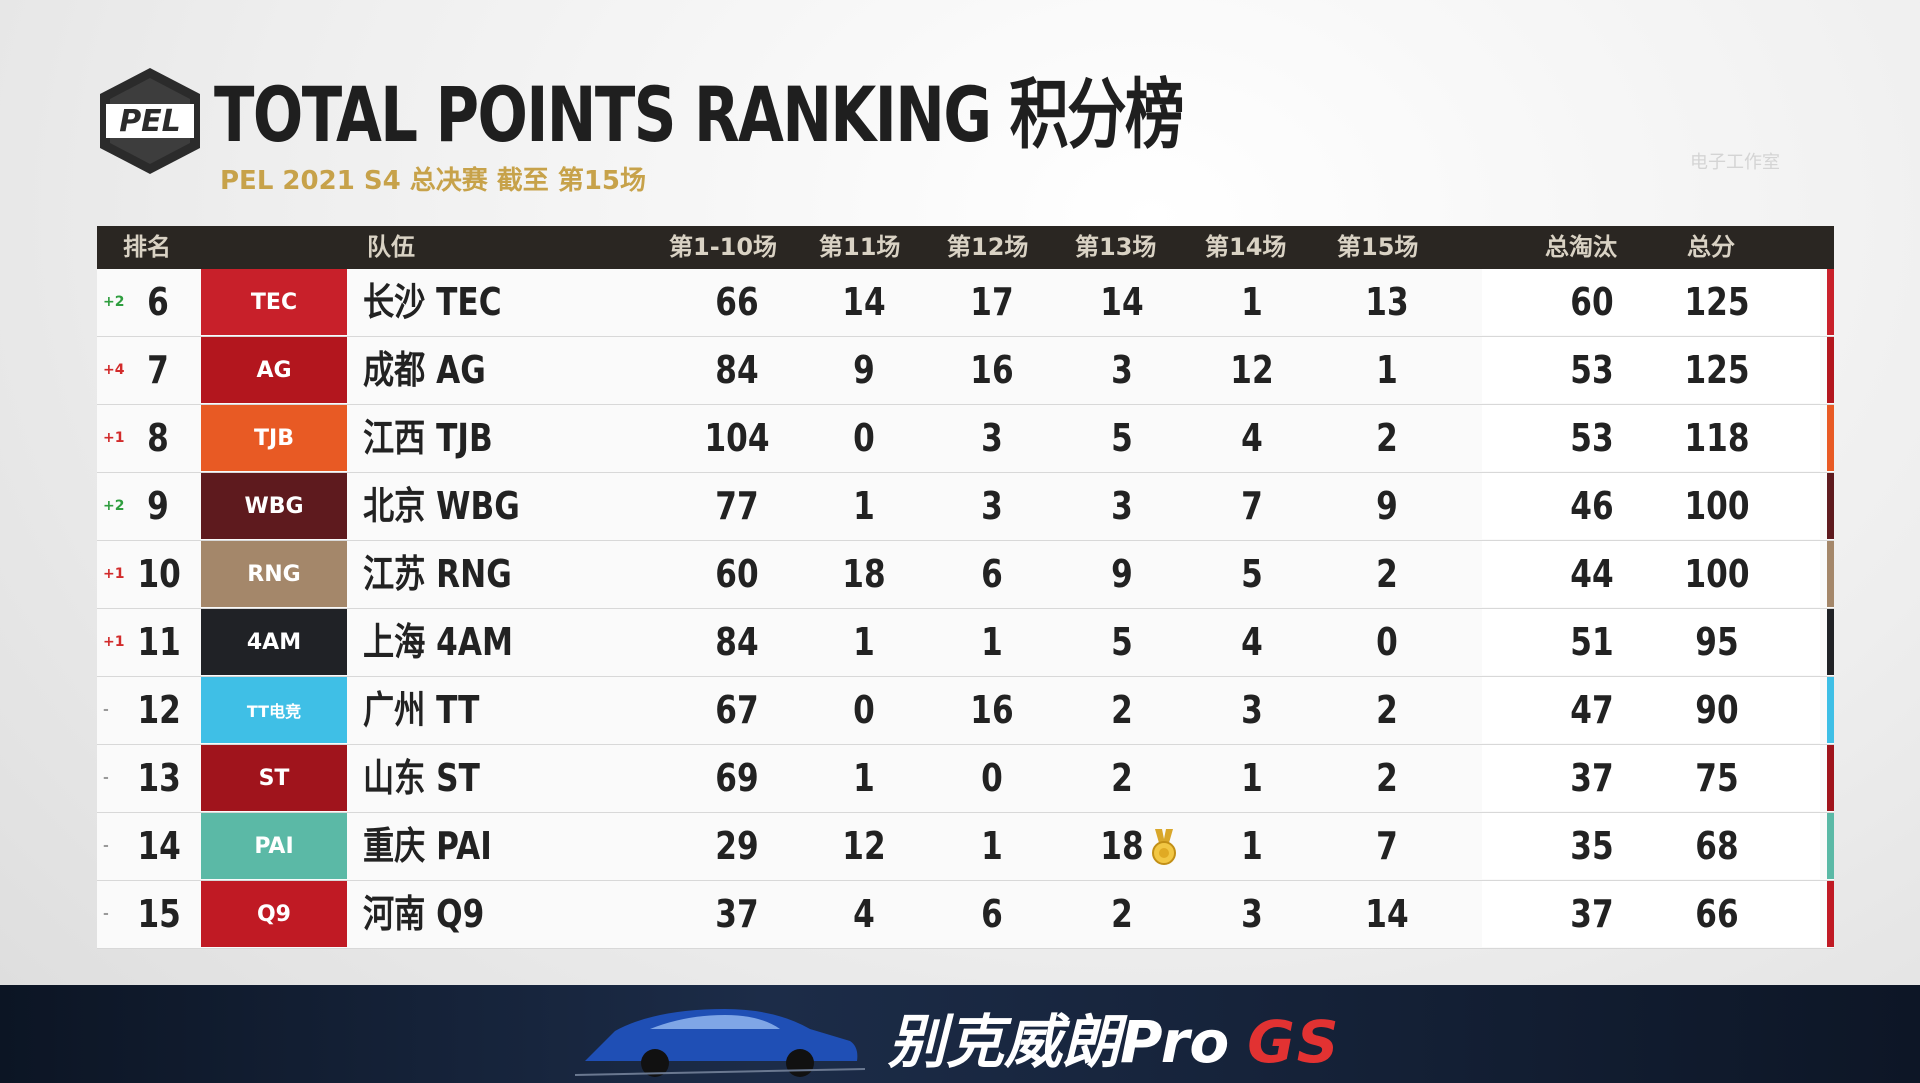 The height and width of the screenshot is (1083, 1920). What do you see at coordinates (1717, 710) in the screenshot?
I see `total-points: 90` at bounding box center [1717, 710].